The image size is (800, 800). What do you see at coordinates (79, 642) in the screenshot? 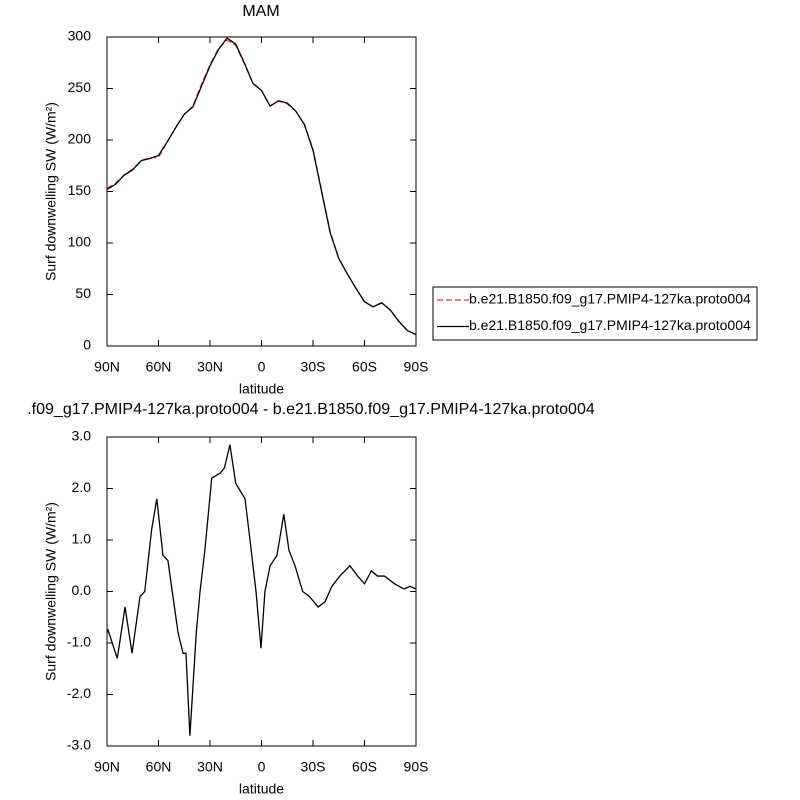
I see `y-tick-label: -1.0` at bounding box center [79, 642].